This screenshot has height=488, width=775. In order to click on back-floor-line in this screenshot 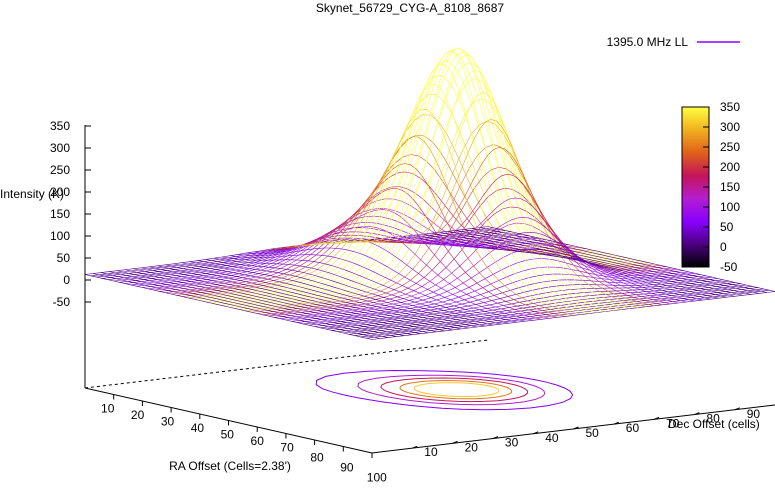, I will do `click(286, 364)`.